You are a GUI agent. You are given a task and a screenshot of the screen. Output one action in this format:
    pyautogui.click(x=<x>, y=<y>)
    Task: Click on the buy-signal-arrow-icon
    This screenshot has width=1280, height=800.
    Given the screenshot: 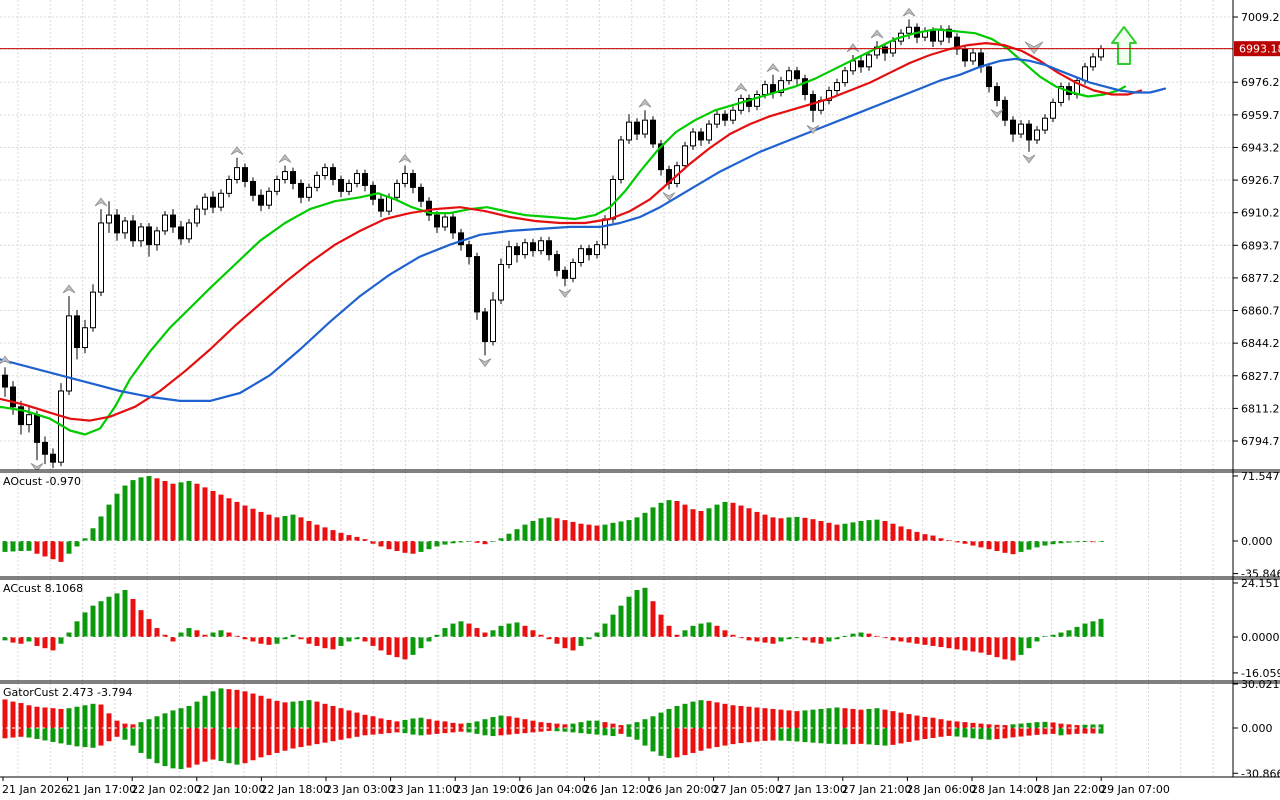 What is the action you would take?
    pyautogui.click(x=1124, y=45)
    